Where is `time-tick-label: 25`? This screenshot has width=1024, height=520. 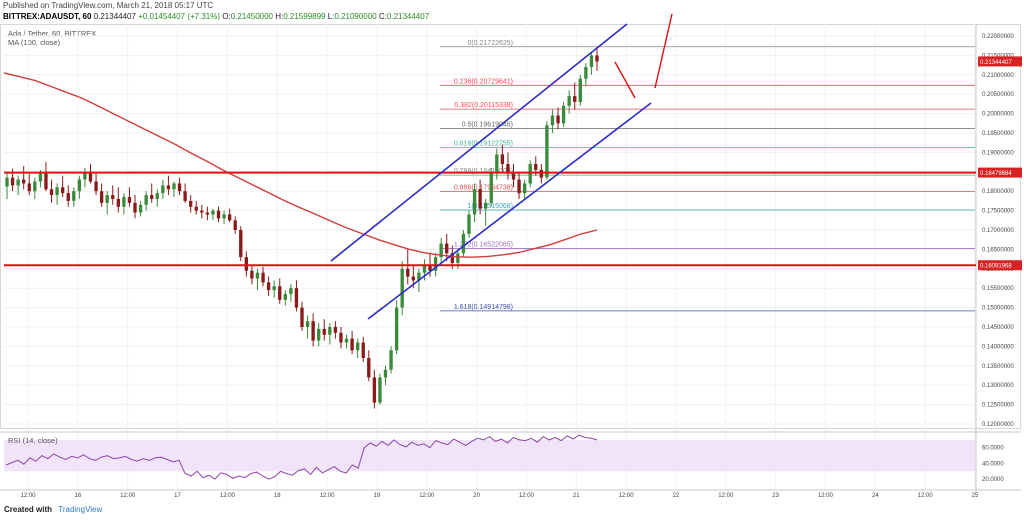 time-tick-label: 25 is located at coordinates (975, 496).